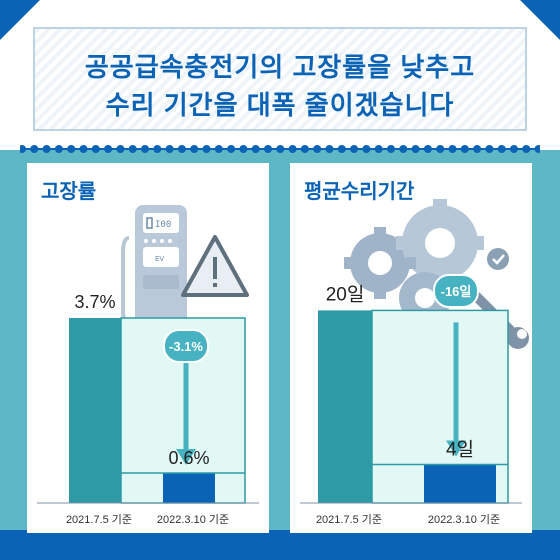 This screenshot has height=560, width=560. What do you see at coordinates (163, 225) in the screenshot?
I see `svg-text: I00` at bounding box center [163, 225].